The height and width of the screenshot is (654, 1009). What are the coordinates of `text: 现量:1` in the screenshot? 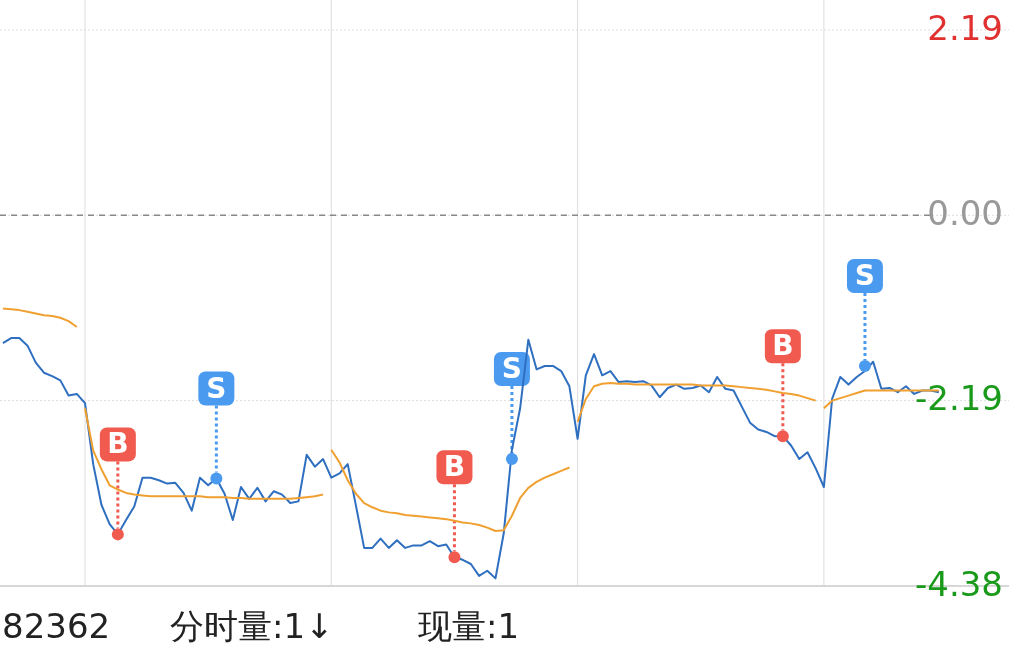 It's located at (469, 626).